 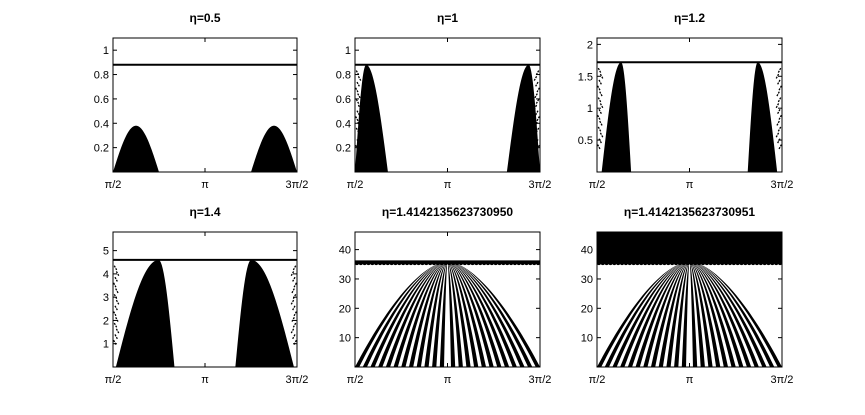 I want to click on chart-panel-5: π/2 π 3π/2 10 20 30 40 η=1.4142135623730950, so click(x=445, y=295).